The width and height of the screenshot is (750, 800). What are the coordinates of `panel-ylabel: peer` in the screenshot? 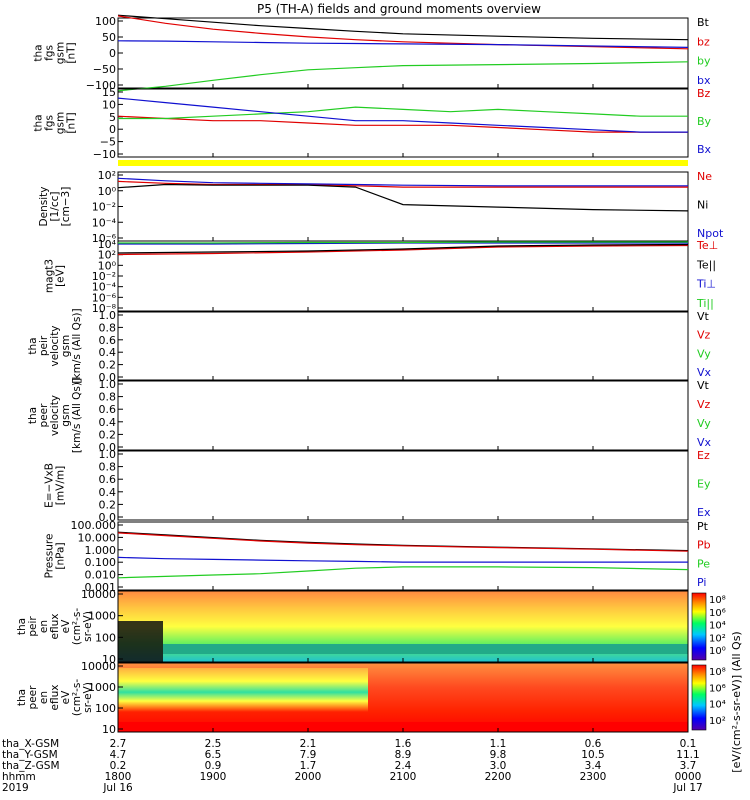 It's located at (33, 697).